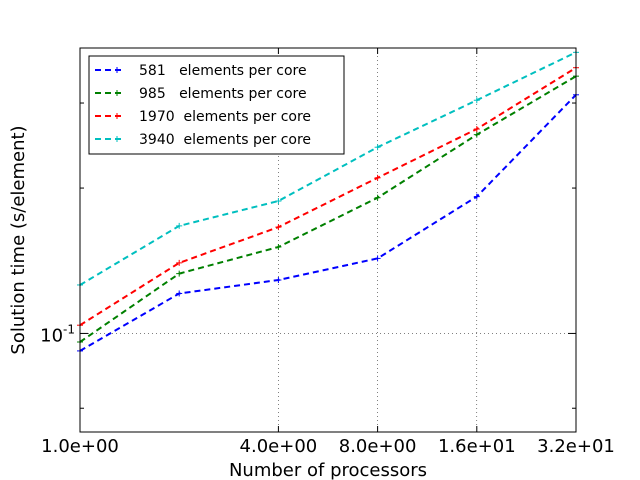 The image size is (640, 480). What do you see at coordinates (18, 239) in the screenshot?
I see `y-axis-label: Solution time (s/element)` at bounding box center [18, 239].